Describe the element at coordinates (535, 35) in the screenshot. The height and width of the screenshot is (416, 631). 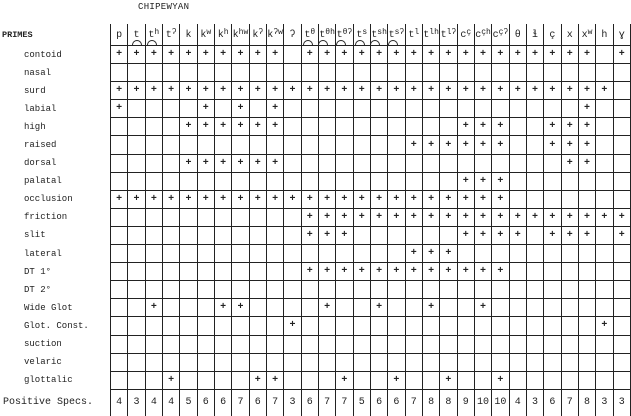
I see `symbol-base: ɬ` at that location.